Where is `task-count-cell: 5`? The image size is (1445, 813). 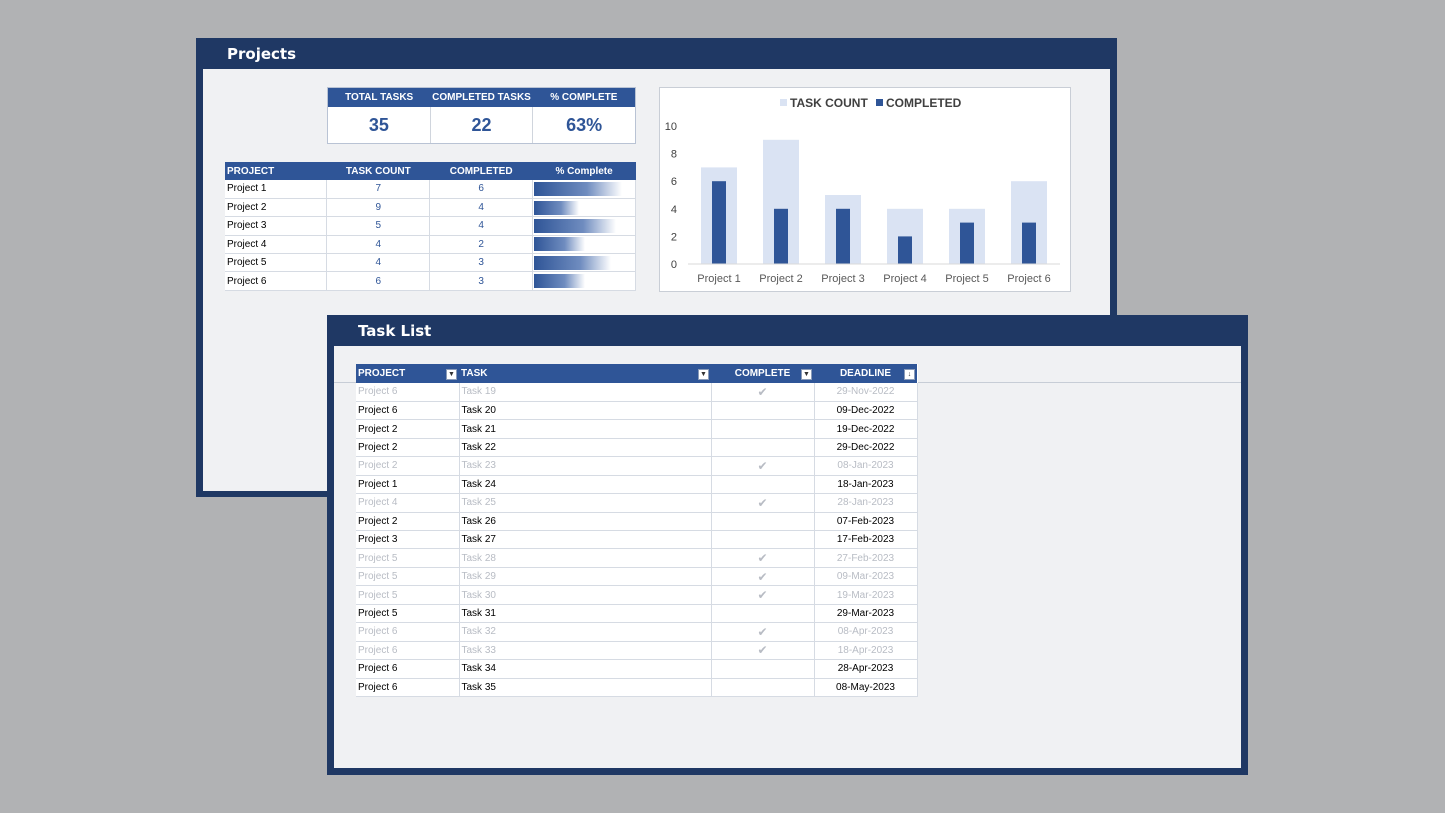 task-count-cell: 5 is located at coordinates (378, 226).